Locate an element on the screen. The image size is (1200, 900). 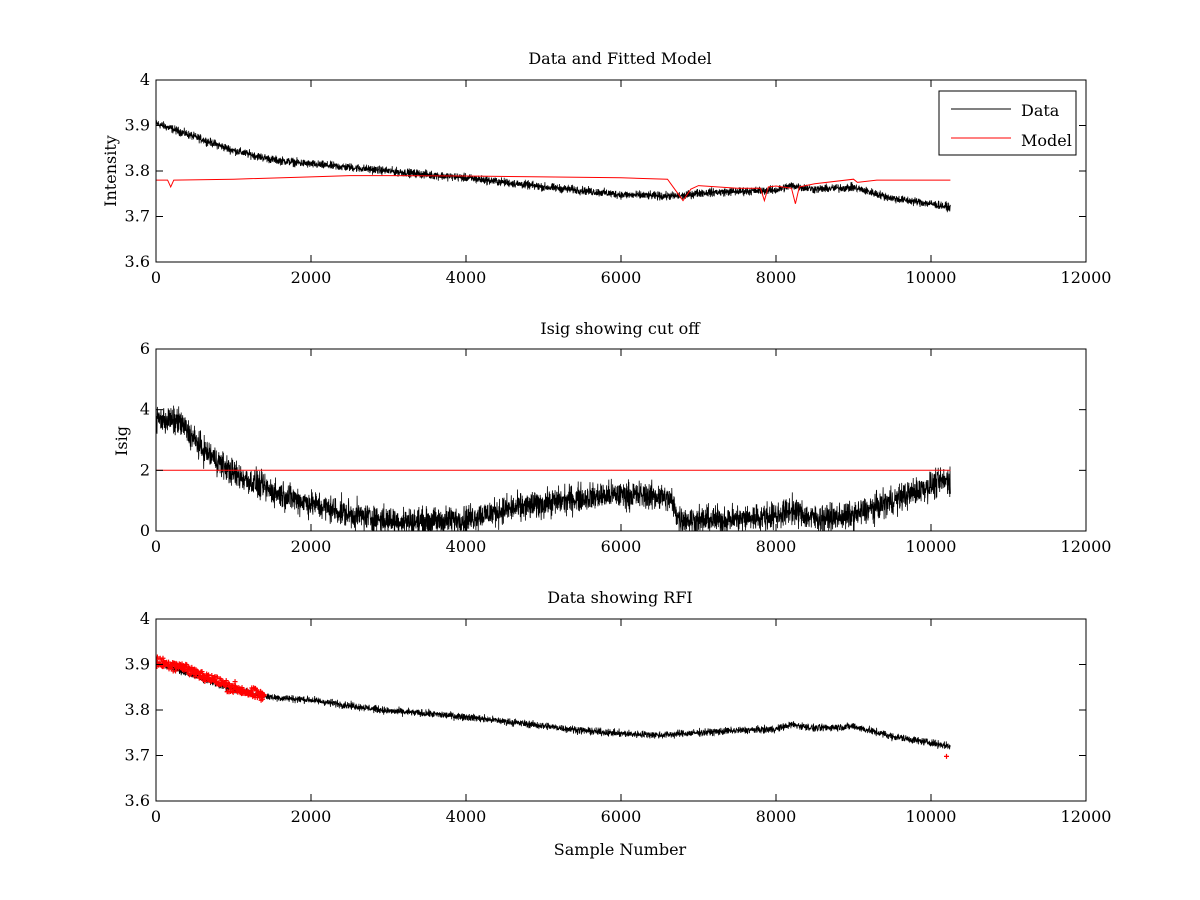
legend-label-data: Data is located at coordinates (1040, 110).